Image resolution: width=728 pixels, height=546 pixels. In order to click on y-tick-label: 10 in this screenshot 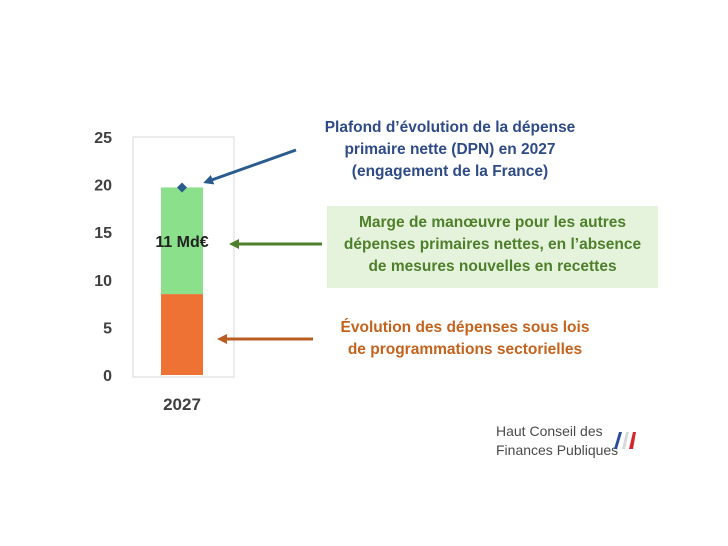, I will do `click(103, 281)`.